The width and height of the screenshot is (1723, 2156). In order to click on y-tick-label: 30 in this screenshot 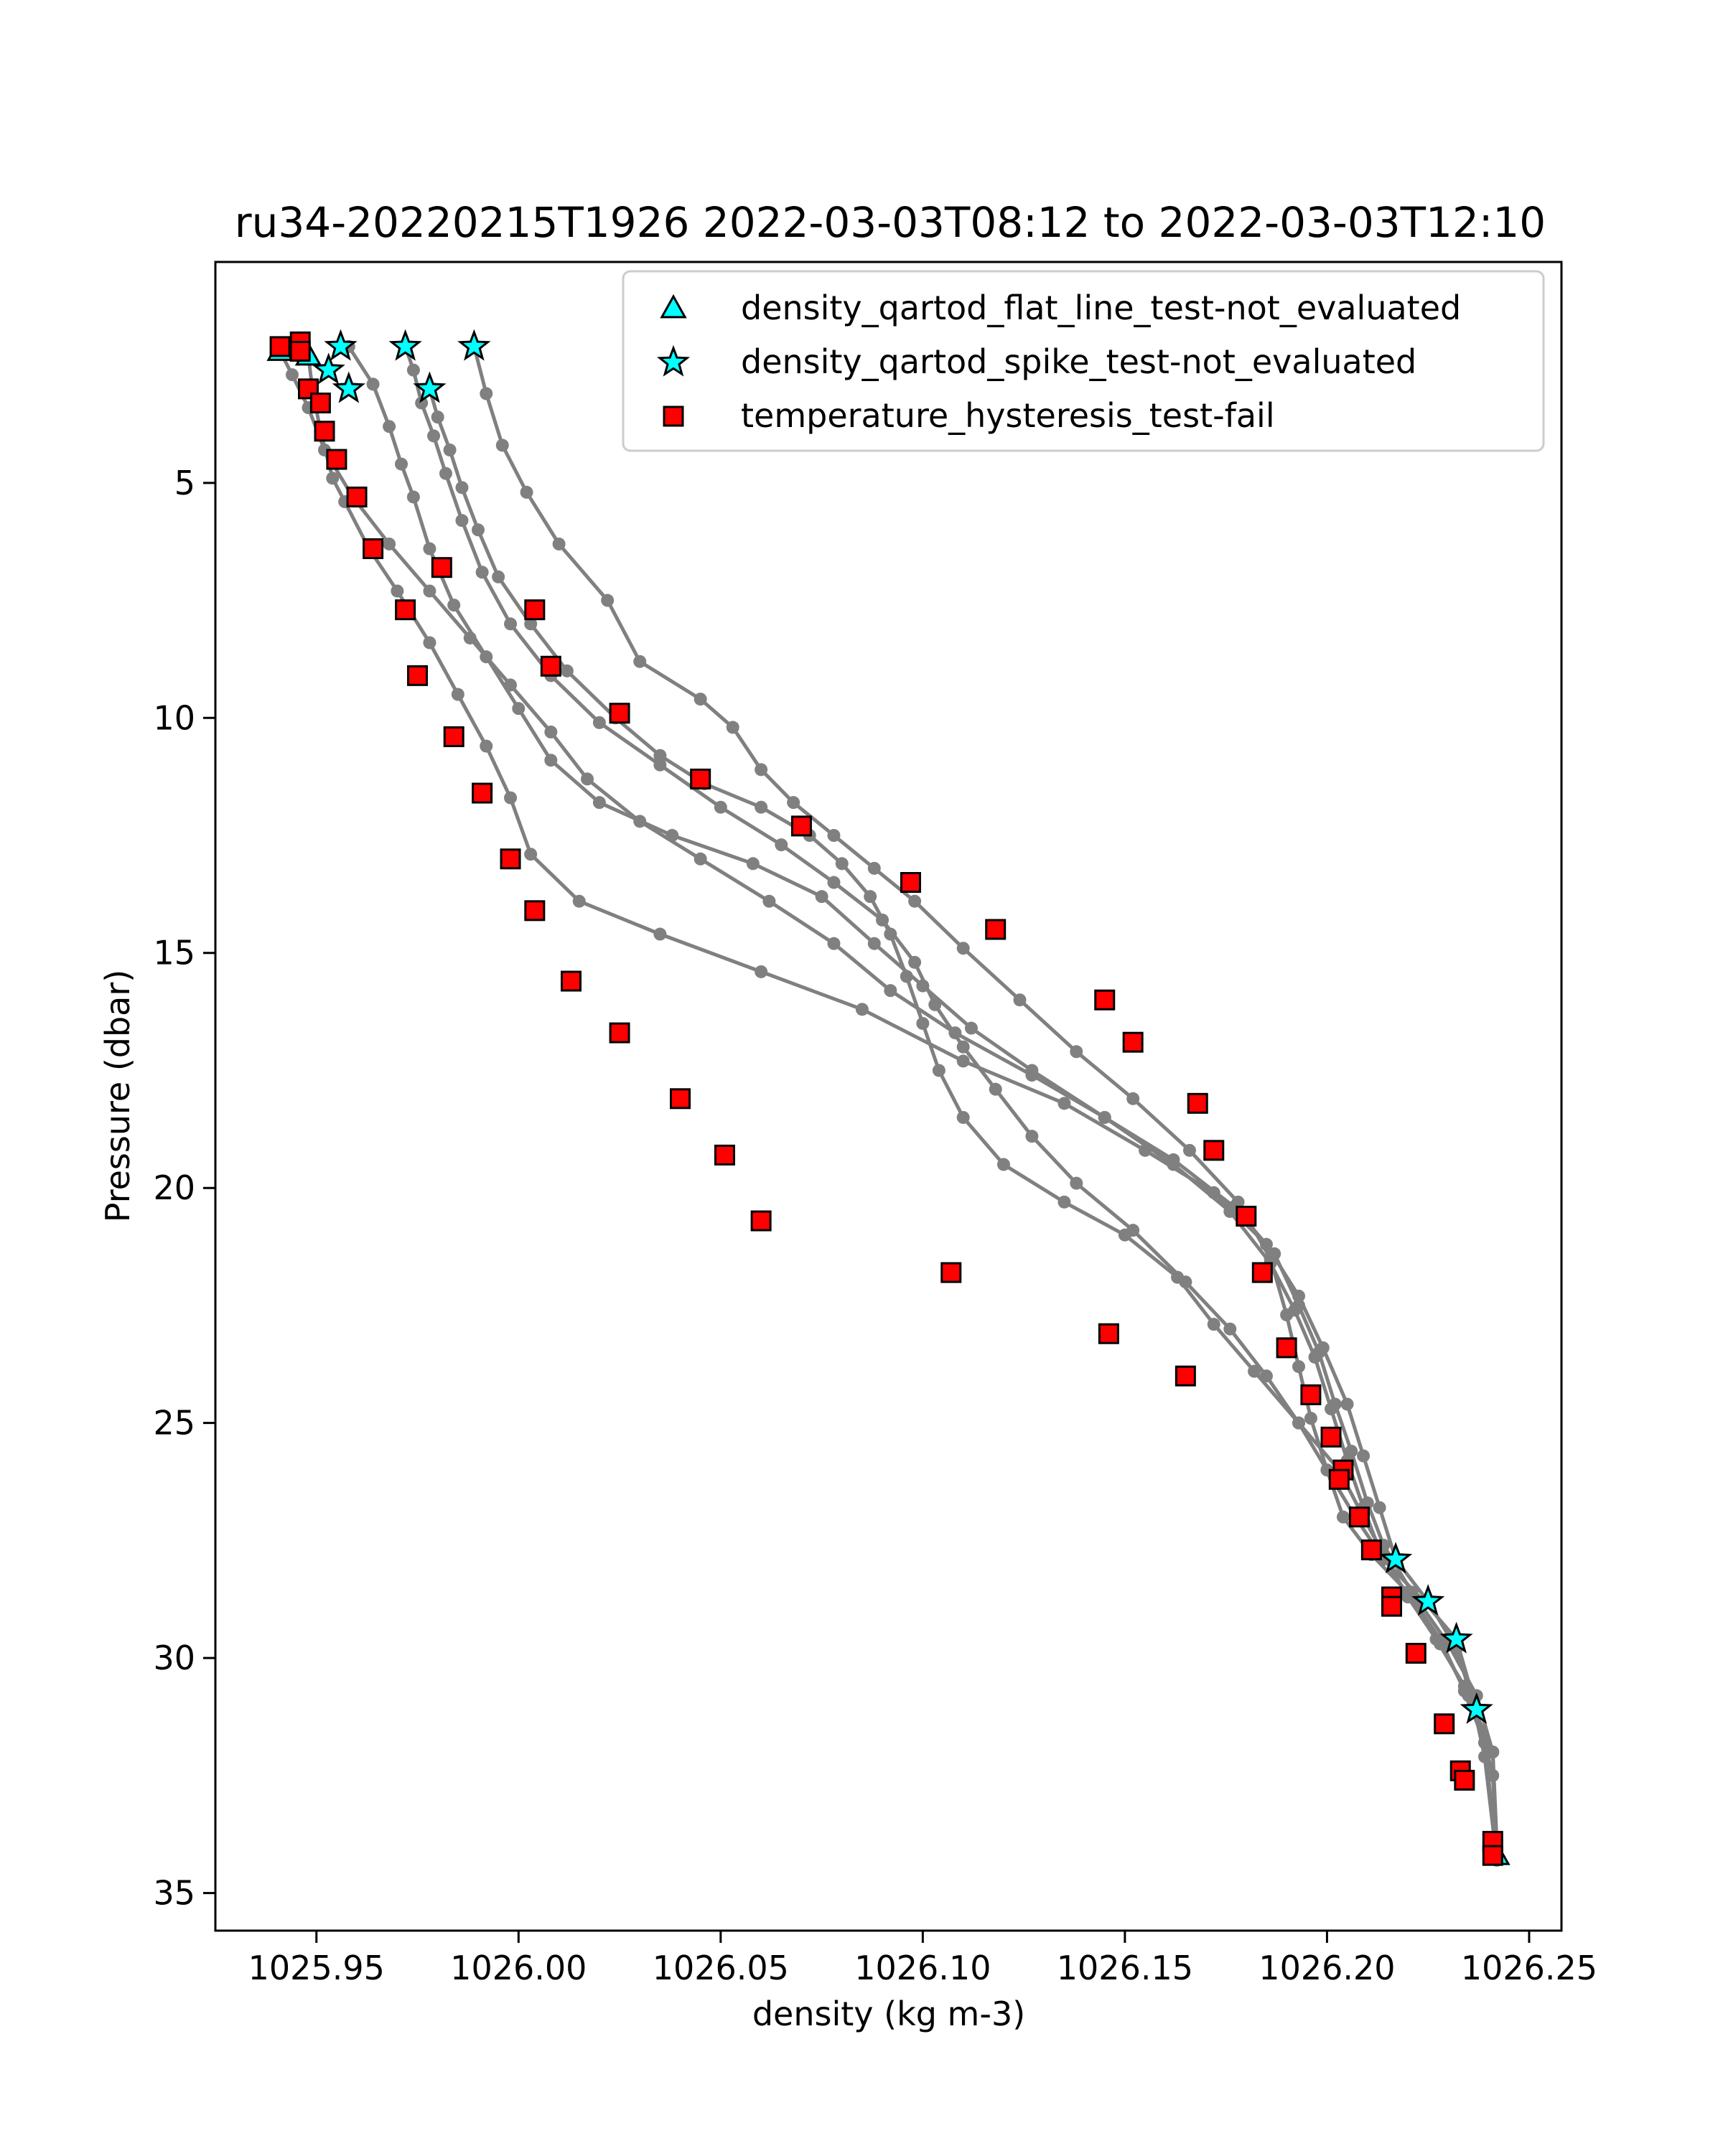, I will do `click(174, 1658)`.